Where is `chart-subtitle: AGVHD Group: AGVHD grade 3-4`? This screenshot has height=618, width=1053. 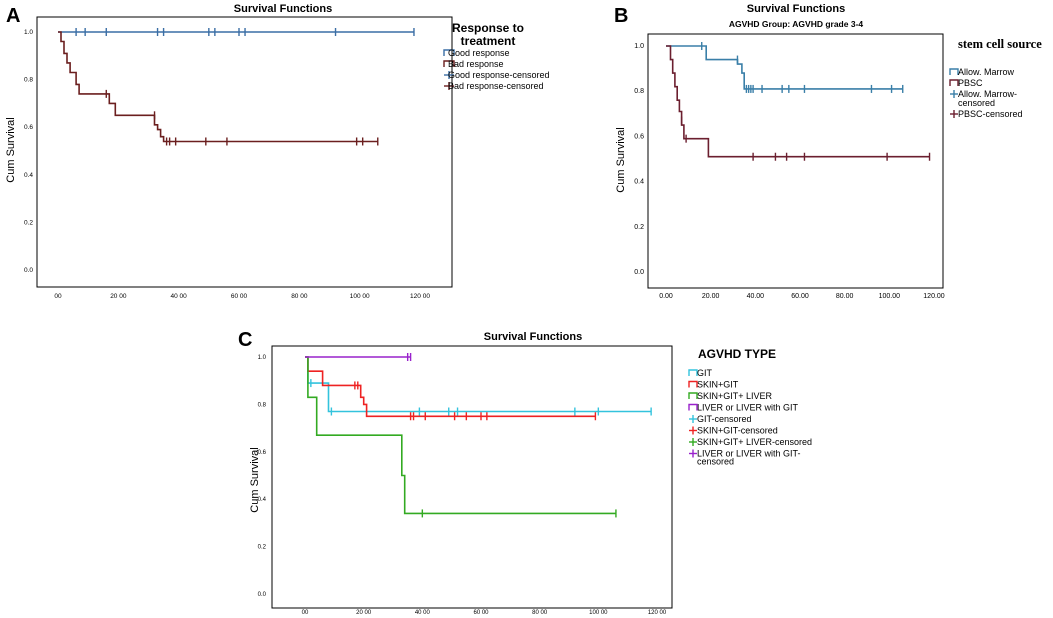 chart-subtitle: AGVHD Group: AGVHD grade 3-4 is located at coordinates (796, 24).